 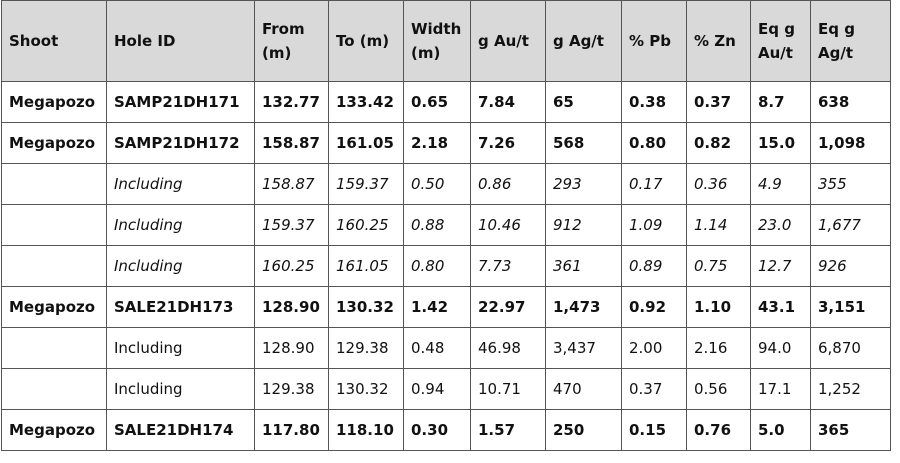 I want to click on cell-zn: 1.10, so click(x=718, y=307).